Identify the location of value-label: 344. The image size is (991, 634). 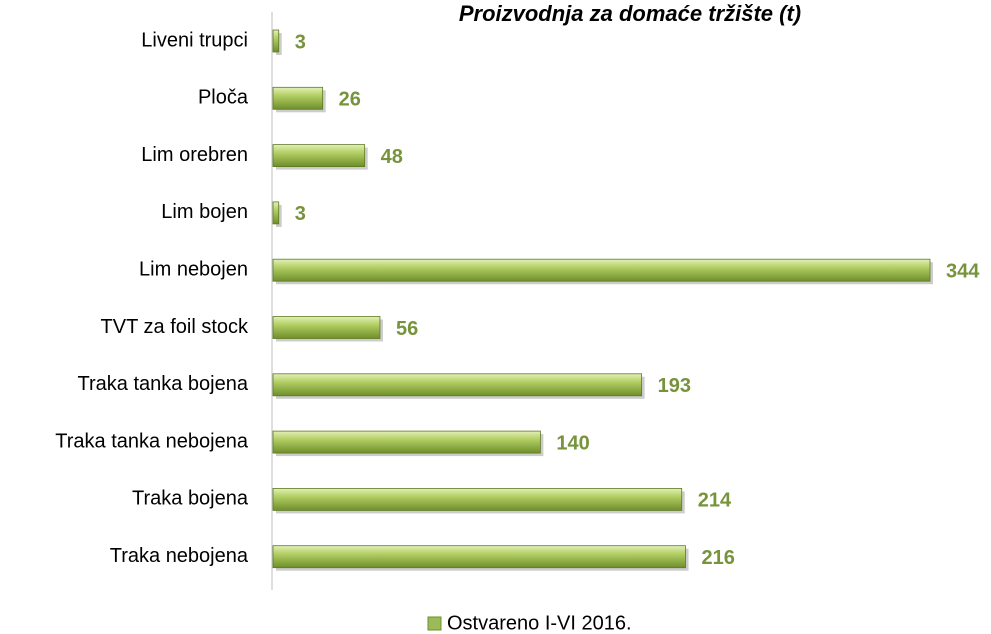
(963, 271).